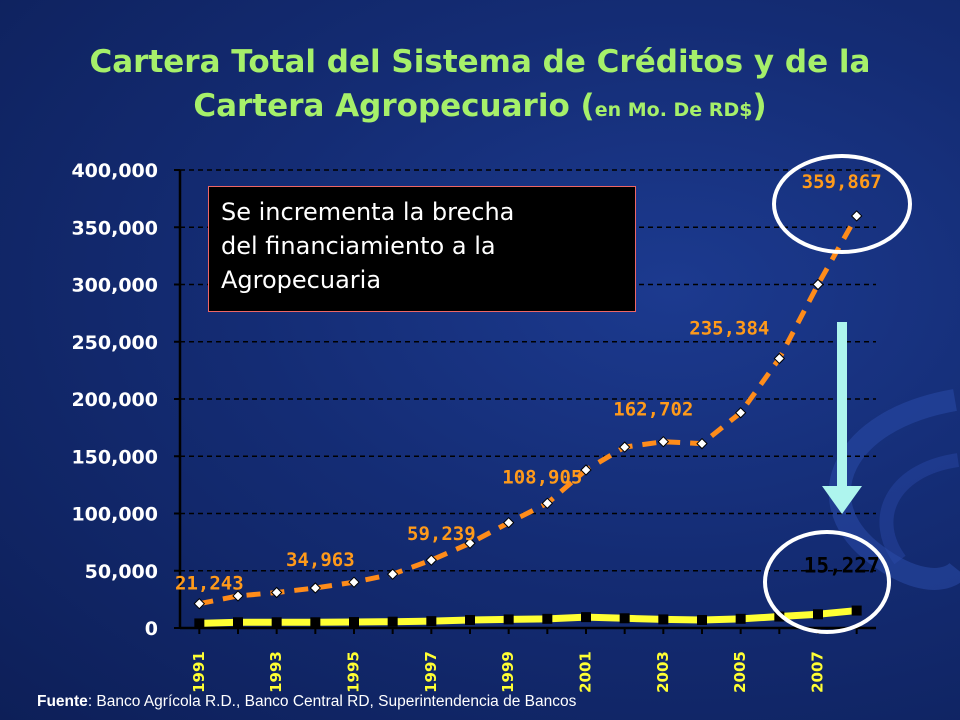 This screenshot has height=720, width=960. I want to click on x-tick-label: 1993, so click(276, 672).